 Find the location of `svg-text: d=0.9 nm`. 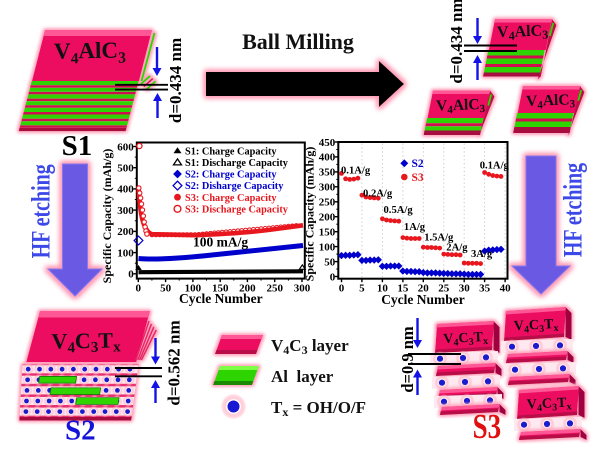

svg-text: d=0.9 nm is located at coordinates (407, 359).